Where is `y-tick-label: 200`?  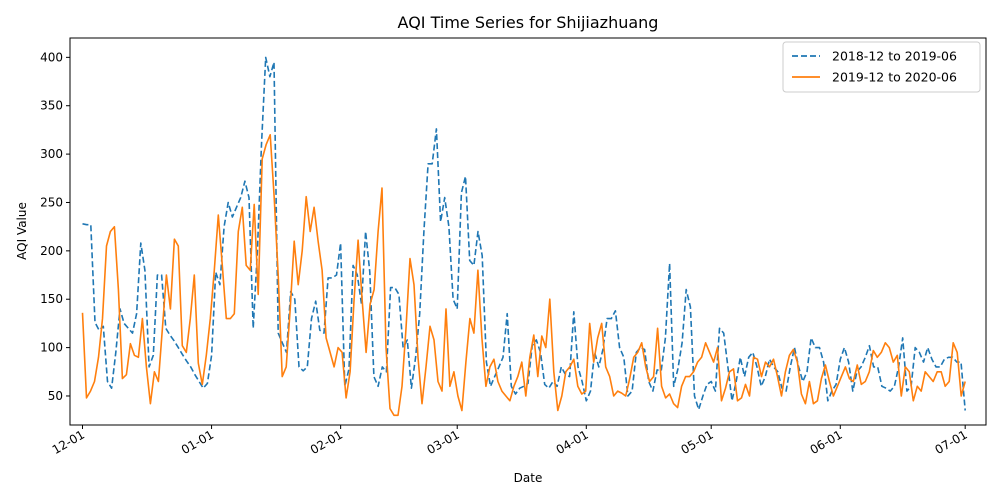
y-tick-label: 200 is located at coordinates (51, 251).